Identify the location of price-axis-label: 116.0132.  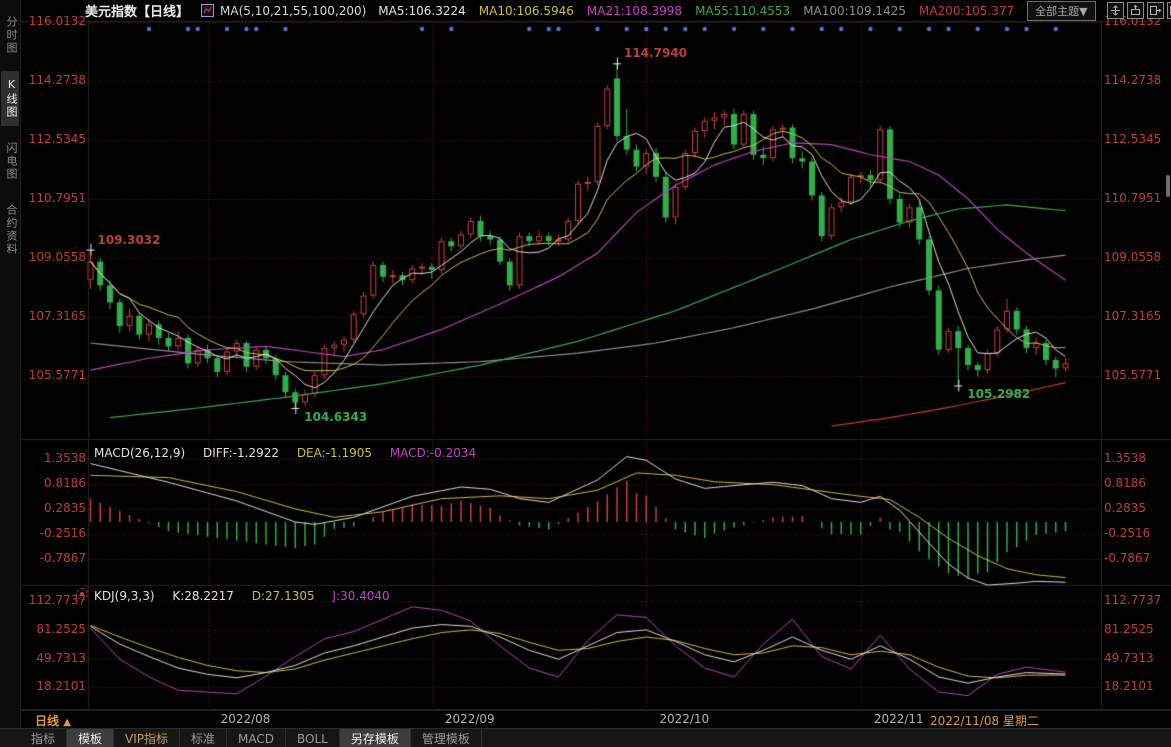
(57, 21).